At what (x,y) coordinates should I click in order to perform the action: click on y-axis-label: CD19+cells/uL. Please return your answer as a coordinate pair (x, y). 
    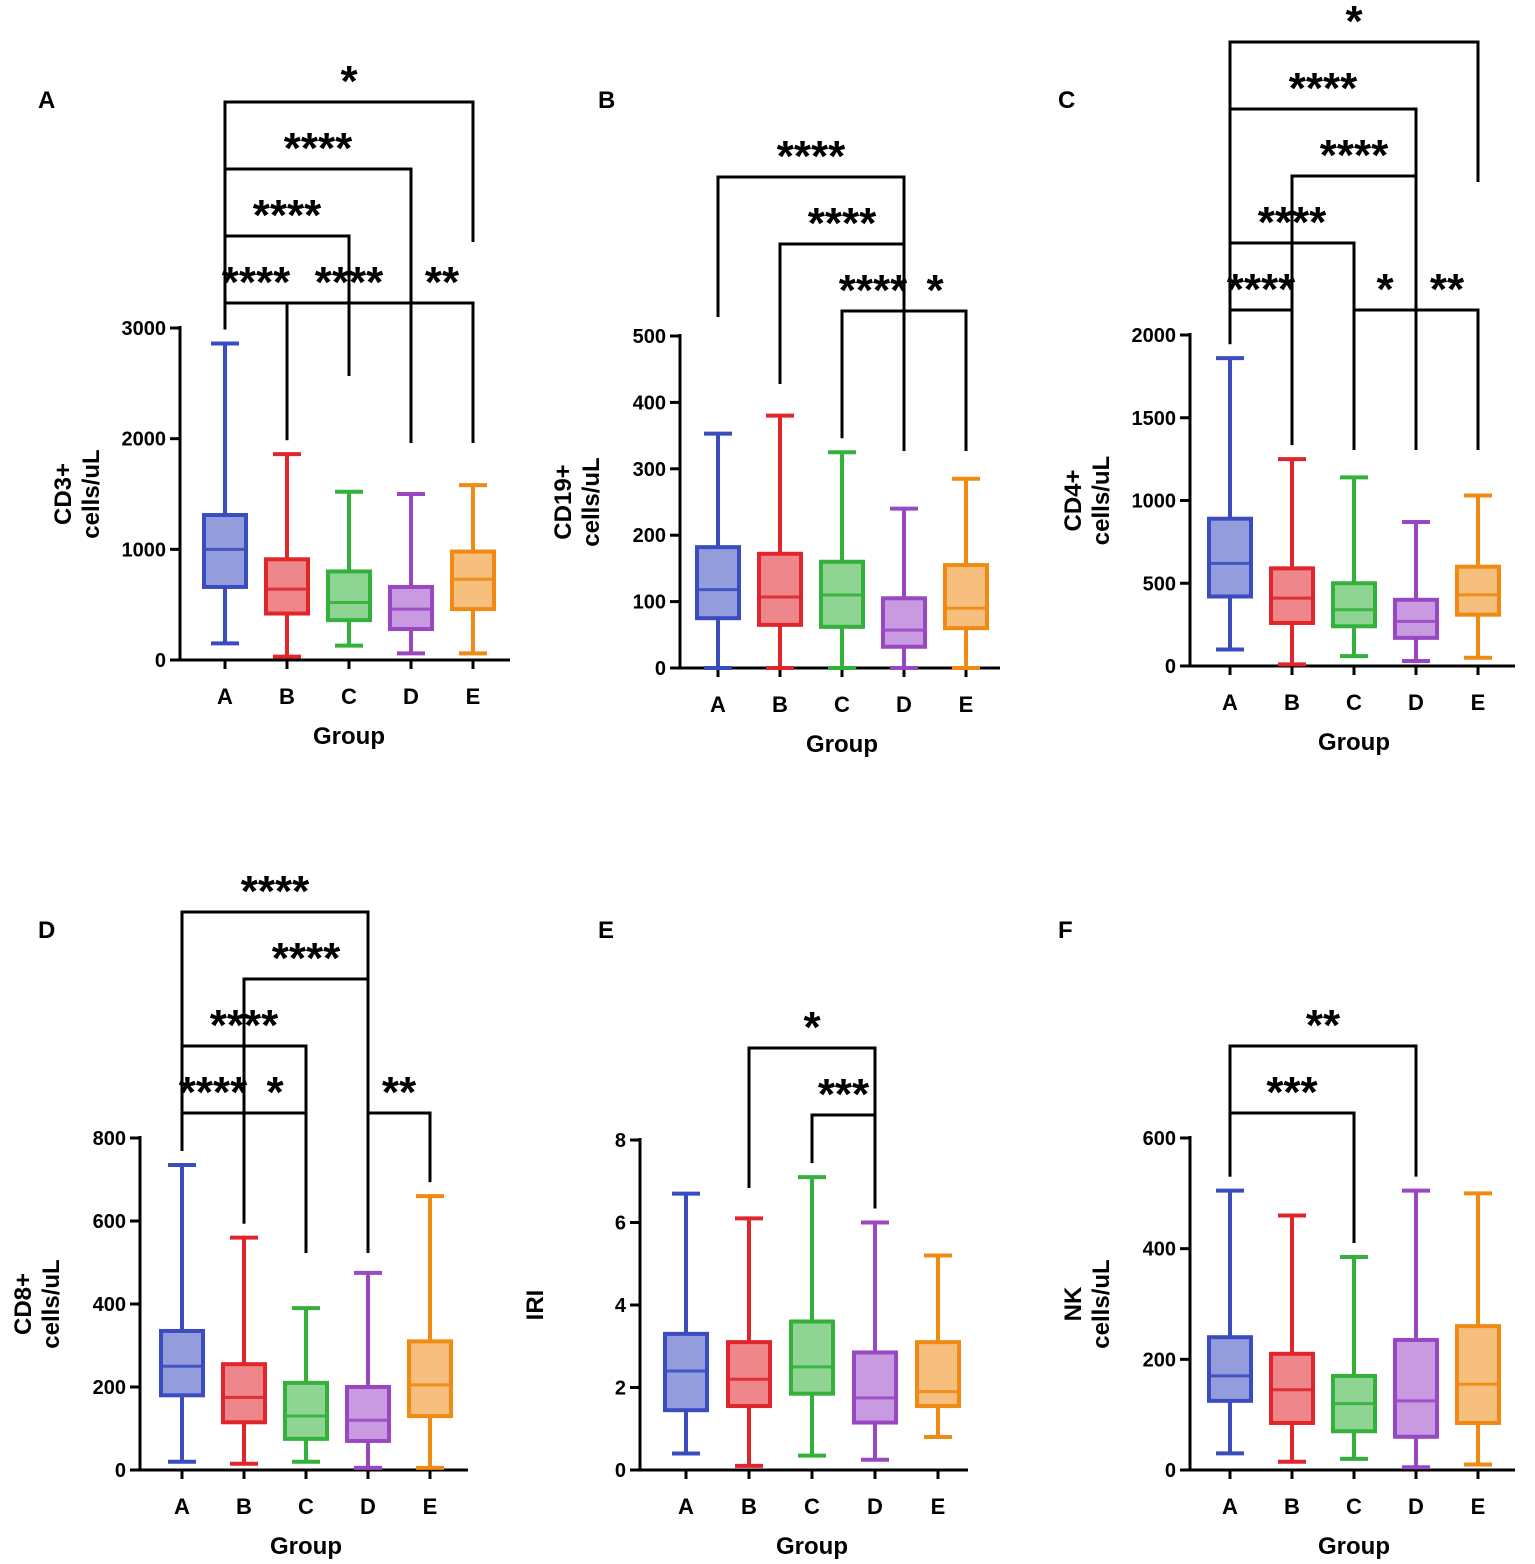
    Looking at the image, I should click on (577, 501).